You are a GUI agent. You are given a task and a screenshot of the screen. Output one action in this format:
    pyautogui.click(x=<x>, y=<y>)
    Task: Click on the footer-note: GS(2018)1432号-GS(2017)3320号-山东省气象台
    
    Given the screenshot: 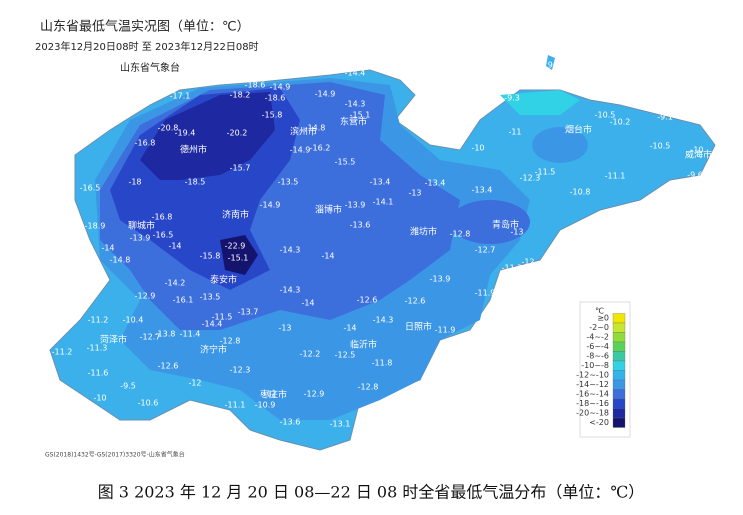 What is the action you would take?
    pyautogui.click(x=115, y=455)
    